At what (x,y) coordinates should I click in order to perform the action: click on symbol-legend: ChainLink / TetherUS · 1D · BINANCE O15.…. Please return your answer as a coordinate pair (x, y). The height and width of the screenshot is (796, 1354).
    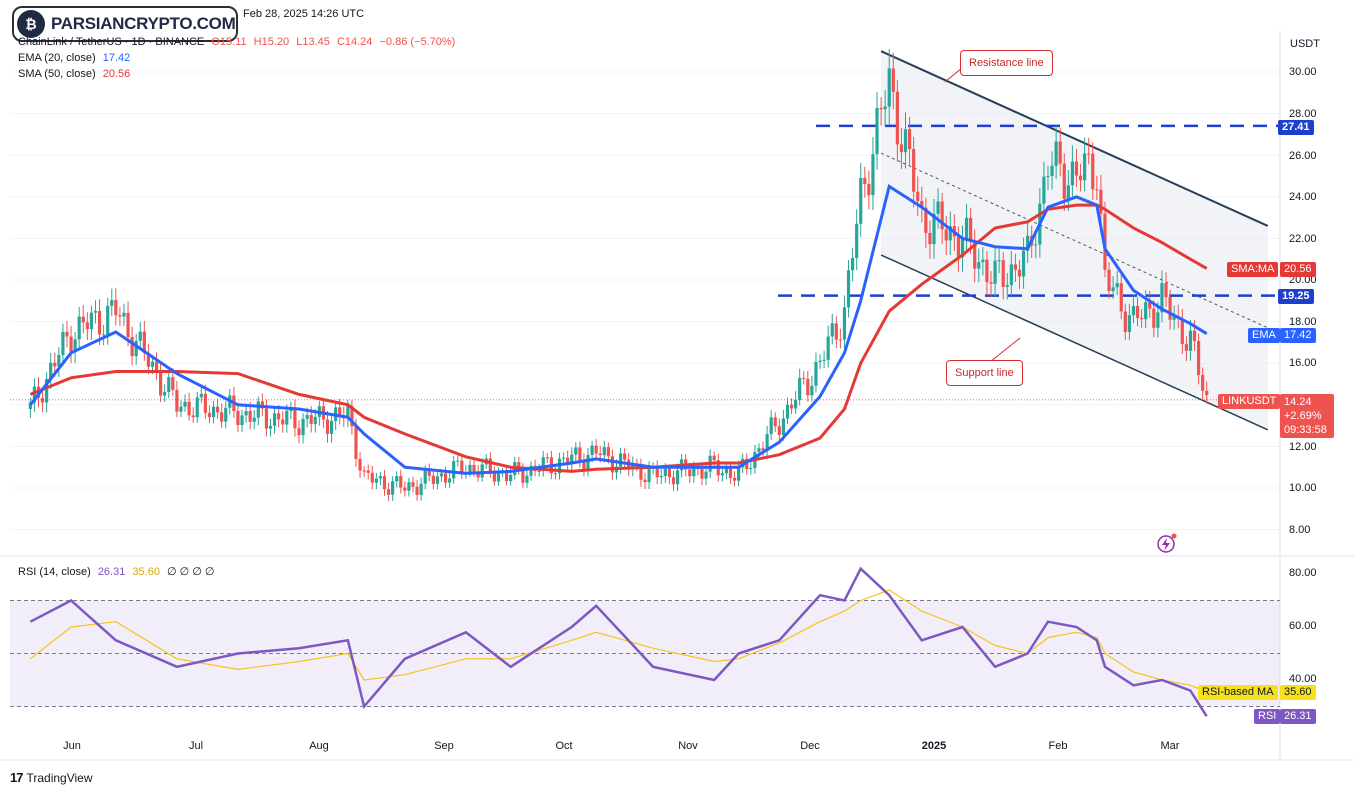
    Looking at the image, I should click on (236, 42).